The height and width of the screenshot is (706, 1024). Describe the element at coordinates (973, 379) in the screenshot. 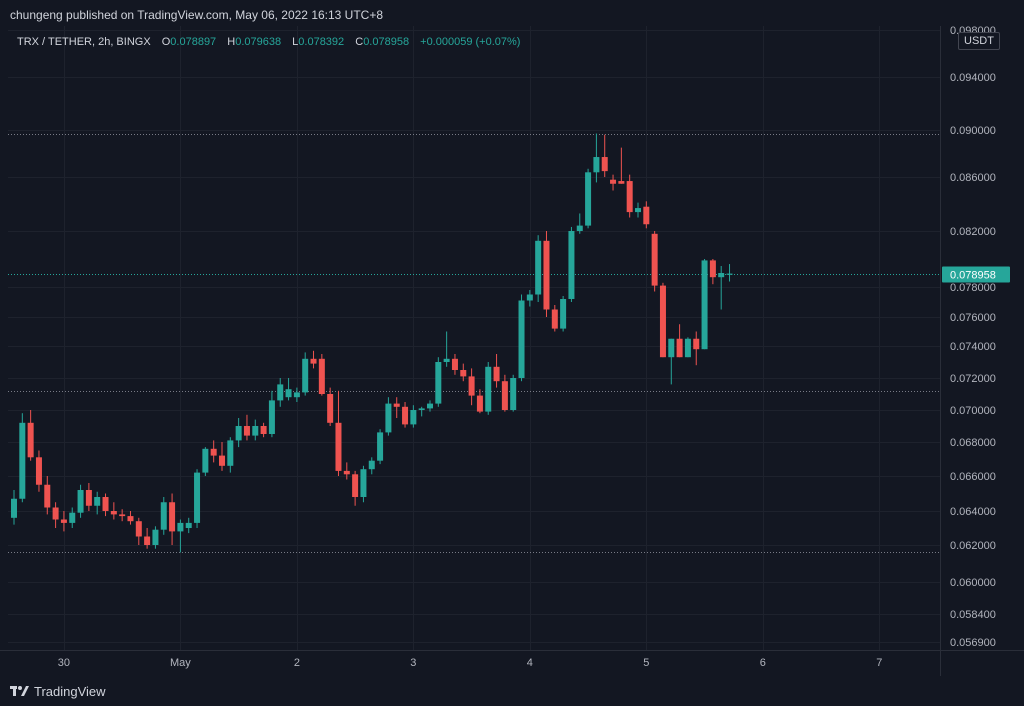

I see `price-tick-label: 0.072000` at that location.